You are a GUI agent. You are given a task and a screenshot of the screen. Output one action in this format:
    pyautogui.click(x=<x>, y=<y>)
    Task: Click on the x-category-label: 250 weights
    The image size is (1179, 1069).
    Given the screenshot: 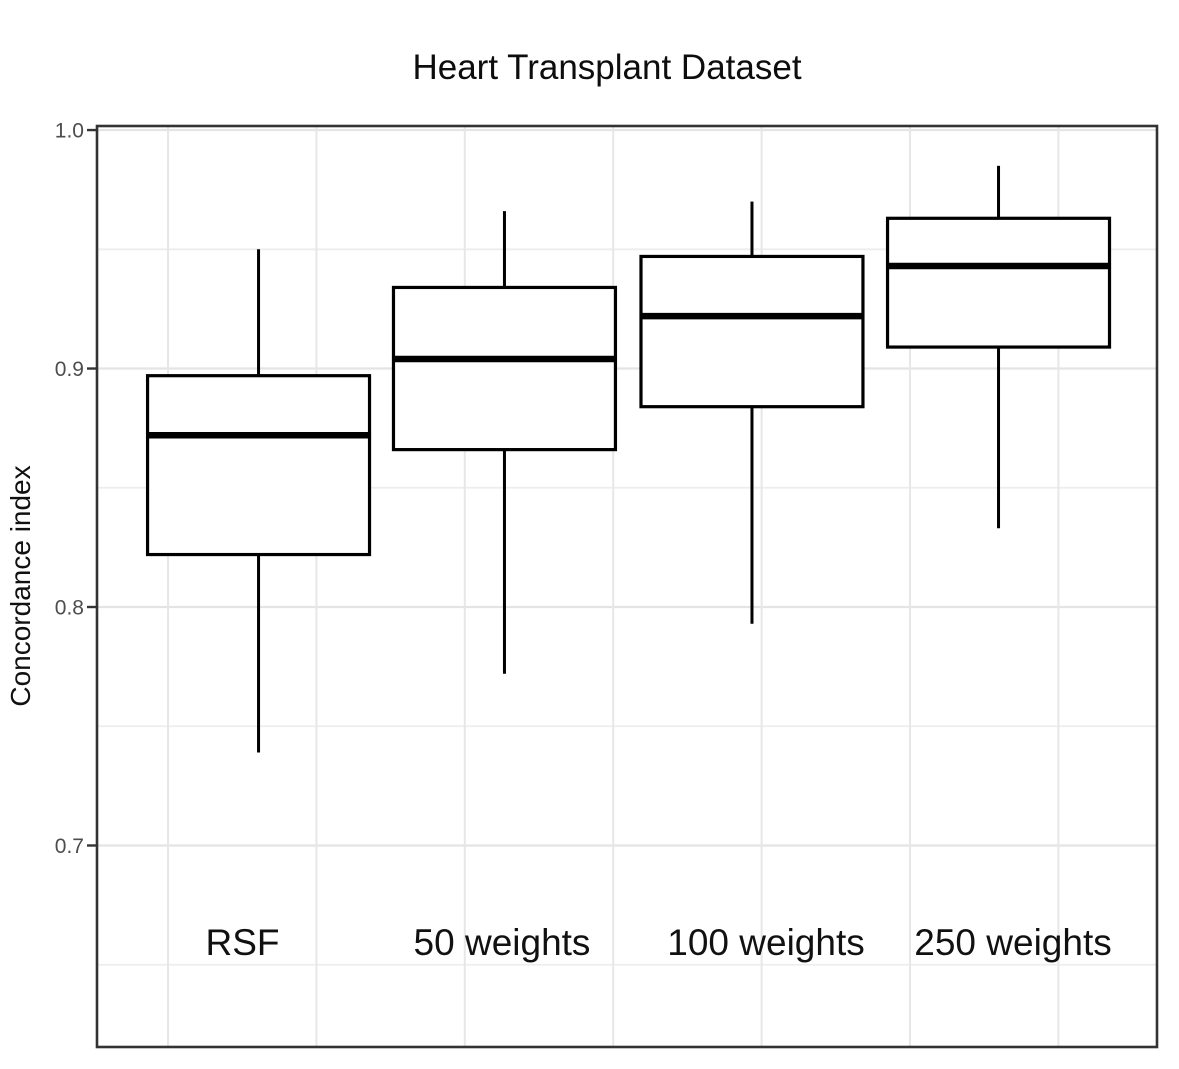 What is the action you would take?
    pyautogui.click(x=1012, y=942)
    